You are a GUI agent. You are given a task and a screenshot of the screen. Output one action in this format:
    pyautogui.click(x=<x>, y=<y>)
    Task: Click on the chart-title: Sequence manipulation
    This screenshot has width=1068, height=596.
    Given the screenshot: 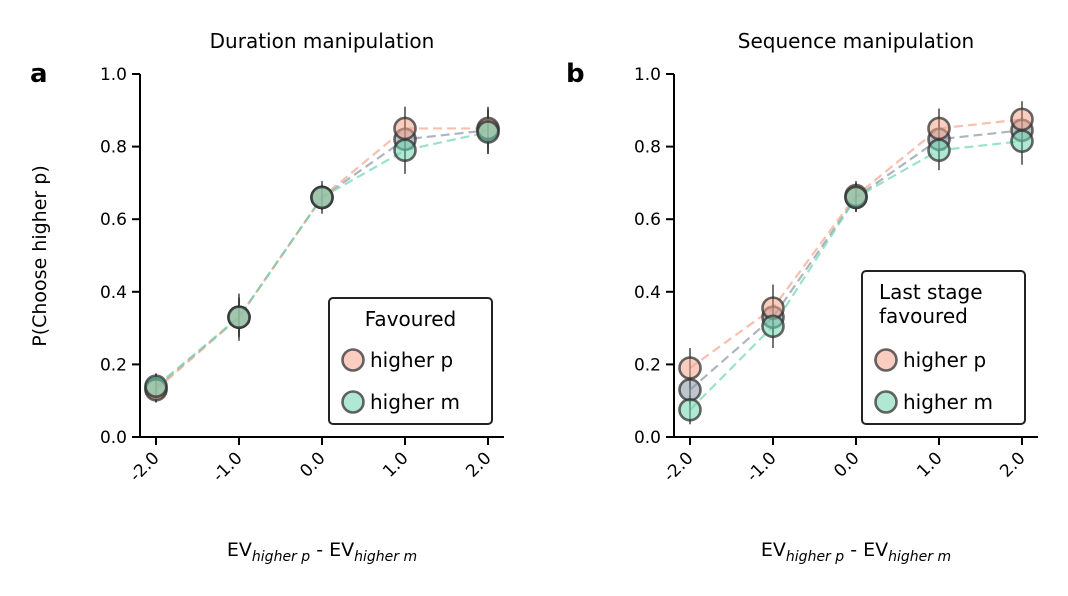 What is the action you would take?
    pyautogui.click(x=856, y=41)
    